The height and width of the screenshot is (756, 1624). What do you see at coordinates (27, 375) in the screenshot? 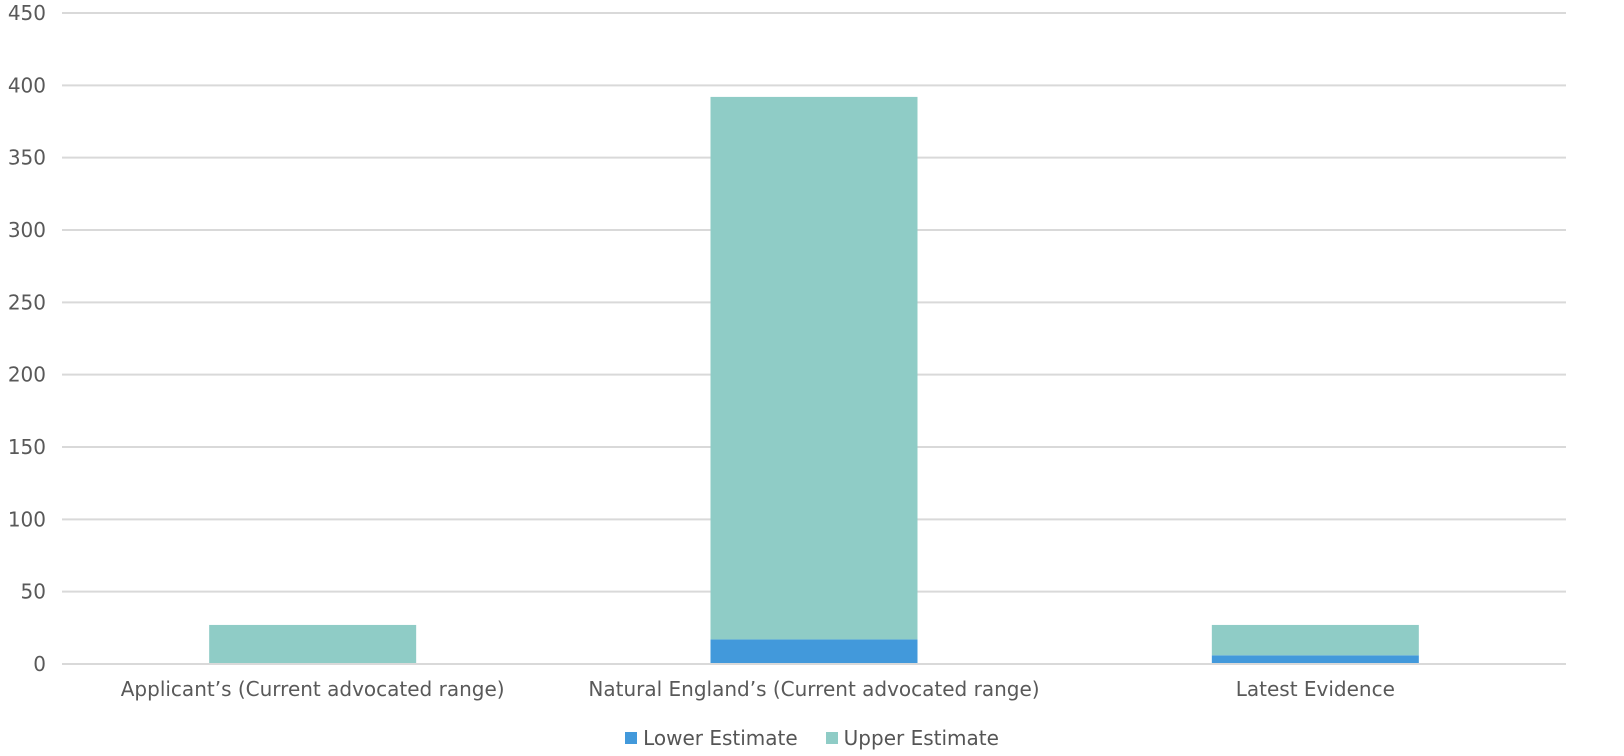
I see `y-tick-label: 200` at bounding box center [27, 375].